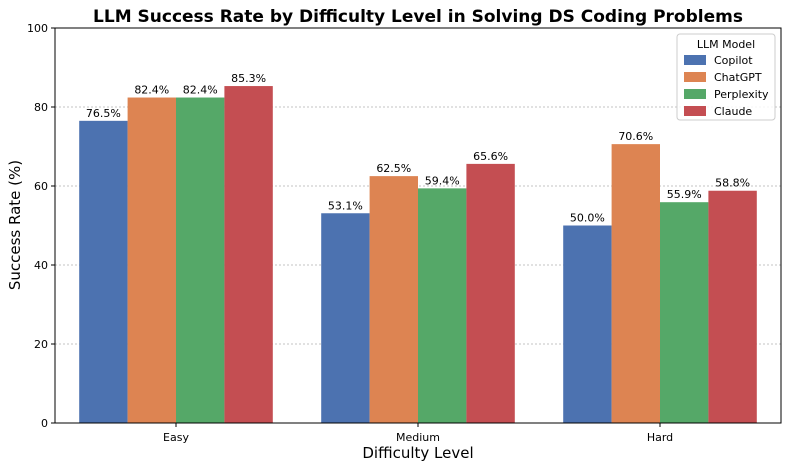 Image resolution: width=789 pixels, height=469 pixels. I want to click on data-label: 70.6%, so click(635, 136).